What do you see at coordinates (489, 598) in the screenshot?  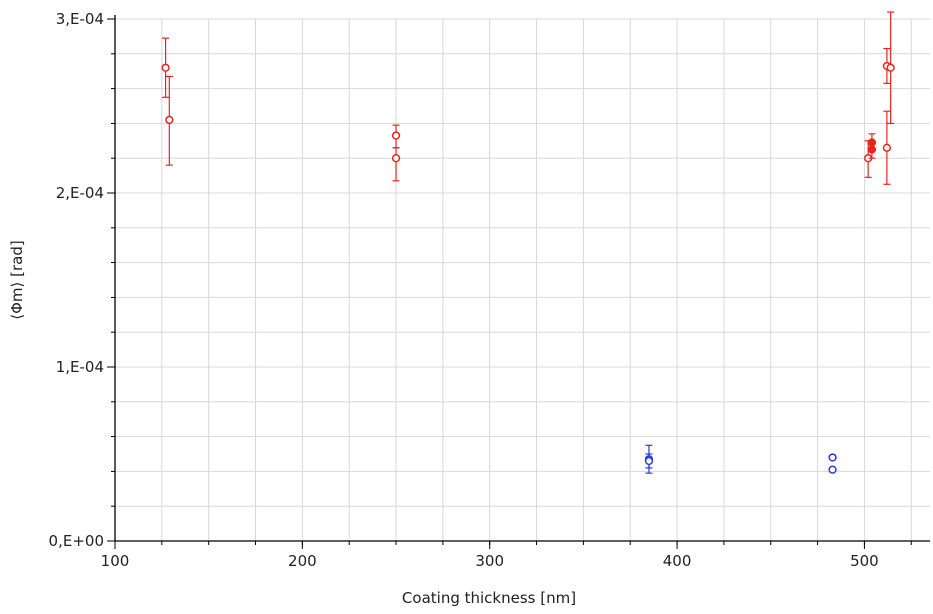 I see `x-axis-label: Coating thickness [nm]` at bounding box center [489, 598].